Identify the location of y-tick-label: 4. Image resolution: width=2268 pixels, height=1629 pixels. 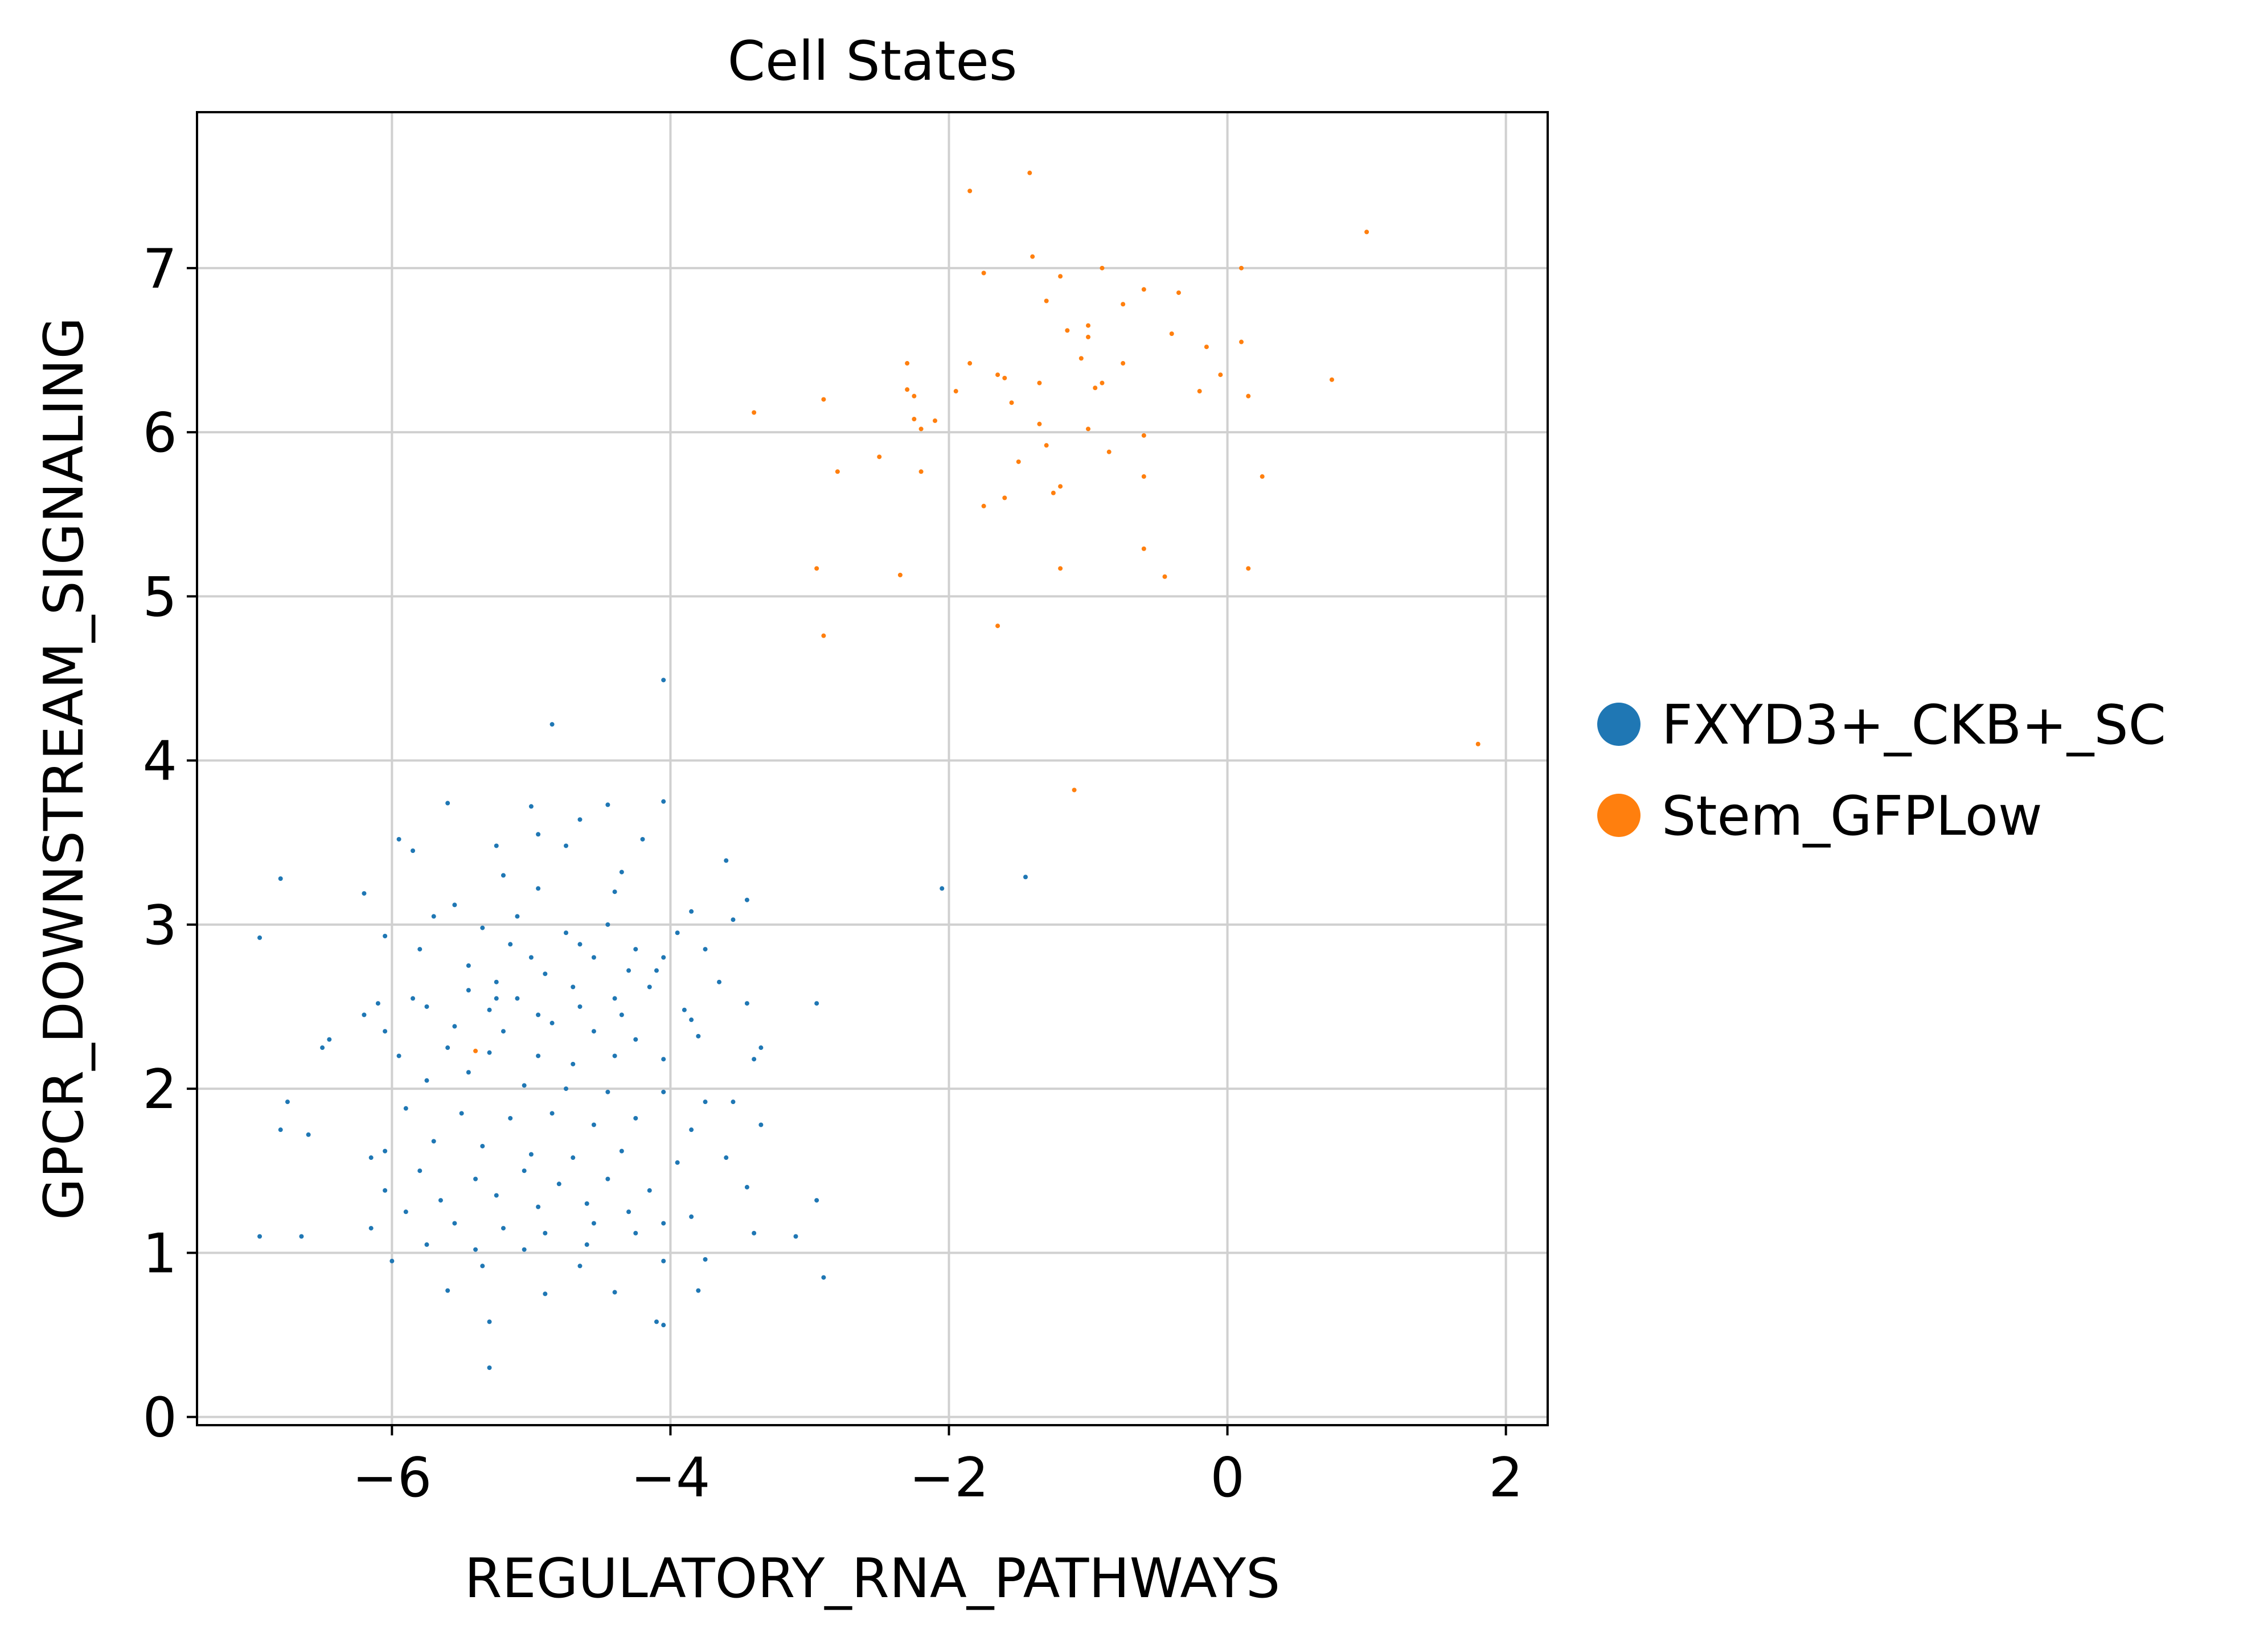
(160, 762).